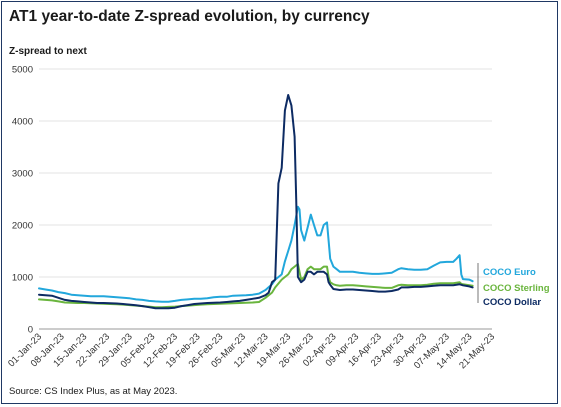 The width and height of the screenshot is (561, 407). Describe the element at coordinates (22, 200) in the screenshot. I see `y-tick-labels: 0 1000 2000 3000 4000 5000` at that location.